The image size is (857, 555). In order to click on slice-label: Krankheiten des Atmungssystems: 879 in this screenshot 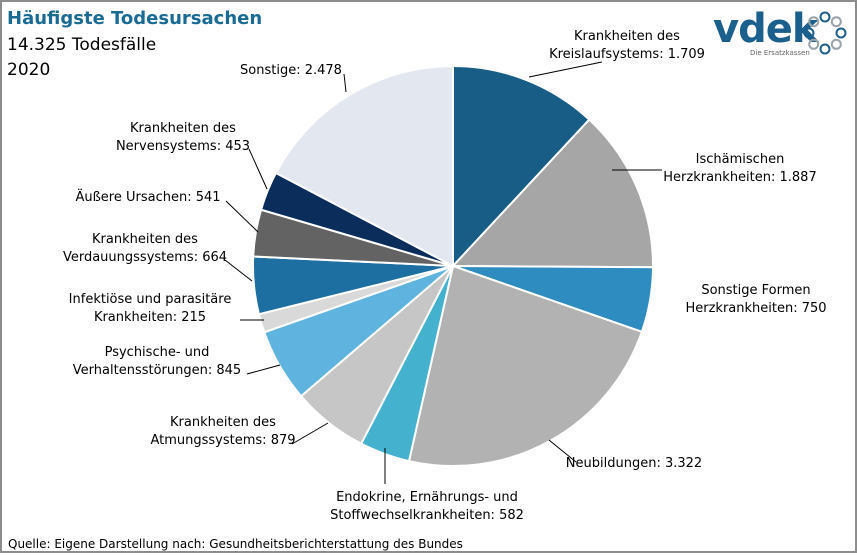, I will do `click(222, 431)`.